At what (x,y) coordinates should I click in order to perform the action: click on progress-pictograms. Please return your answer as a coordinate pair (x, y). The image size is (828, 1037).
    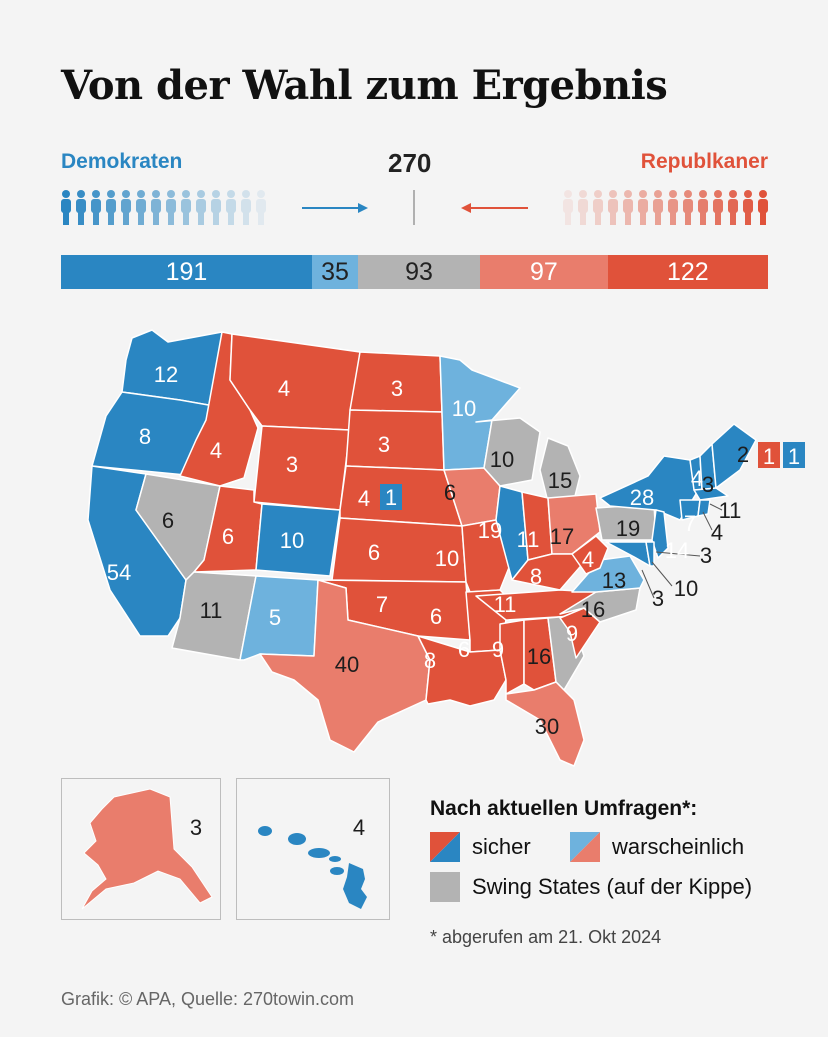
    Looking at the image, I should click on (414, 207).